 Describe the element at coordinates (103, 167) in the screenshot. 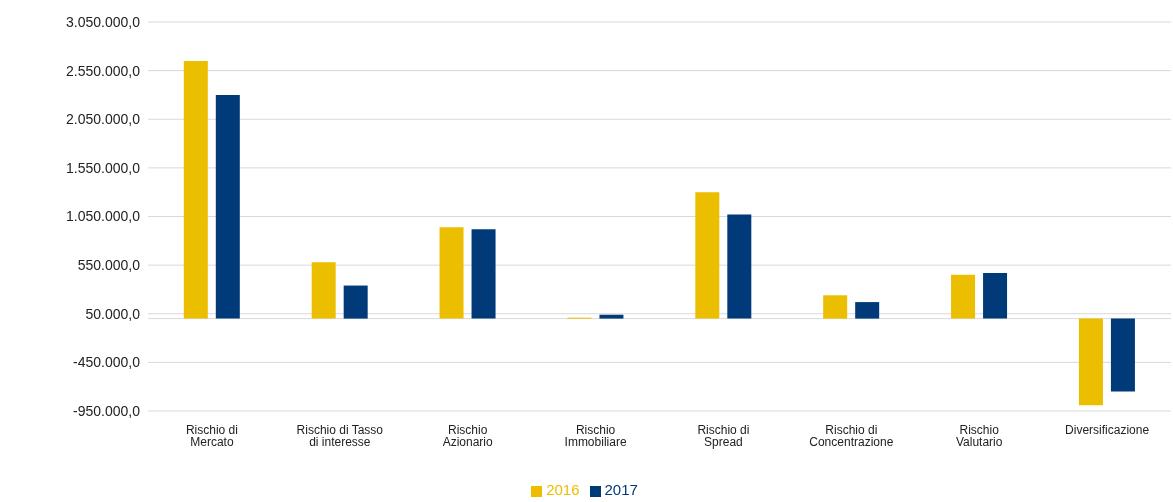

I see `y-tick-label: 1.550.000,0` at that location.